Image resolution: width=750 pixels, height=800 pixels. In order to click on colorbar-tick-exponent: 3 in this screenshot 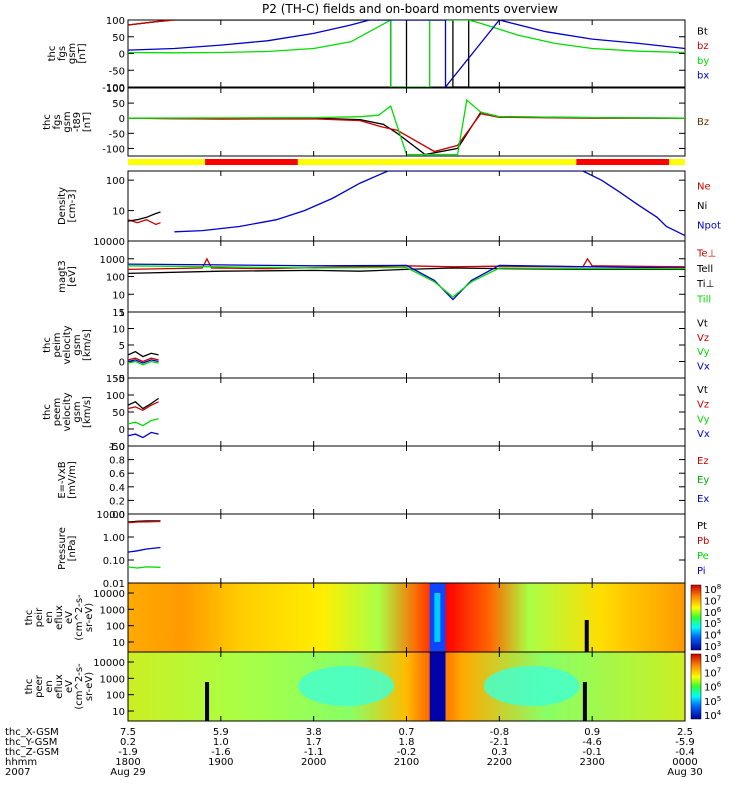, I will do `click(719, 644)`.